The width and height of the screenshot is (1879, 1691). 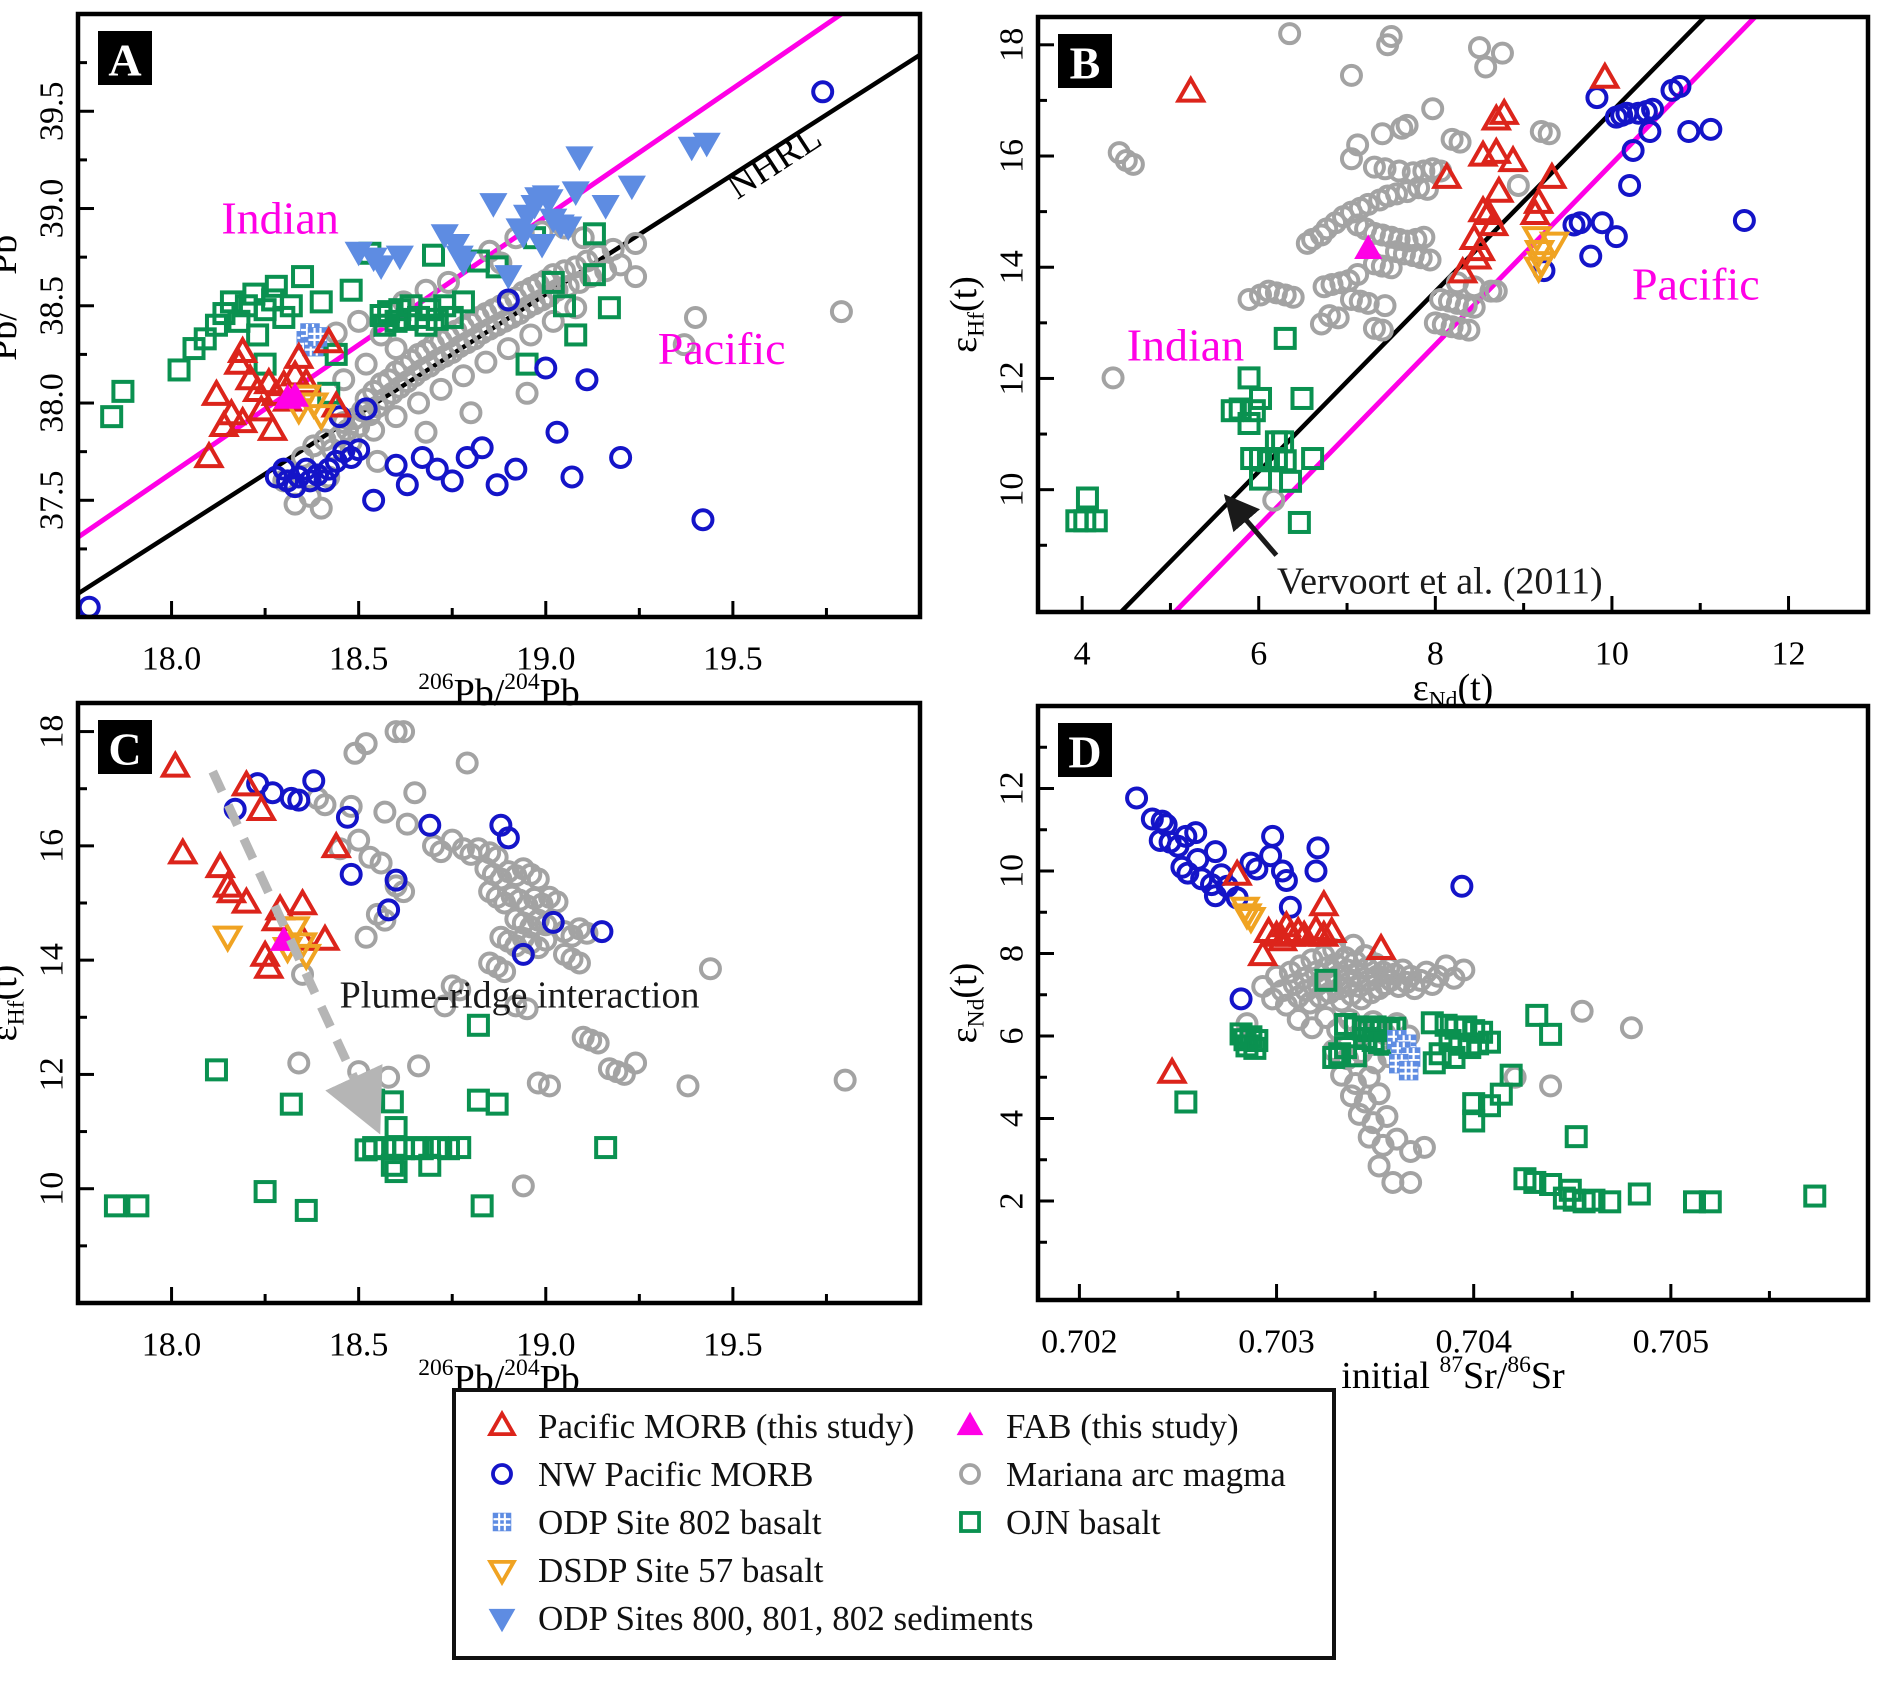 I want to click on tick-label: 38.0, so click(x=52, y=403).